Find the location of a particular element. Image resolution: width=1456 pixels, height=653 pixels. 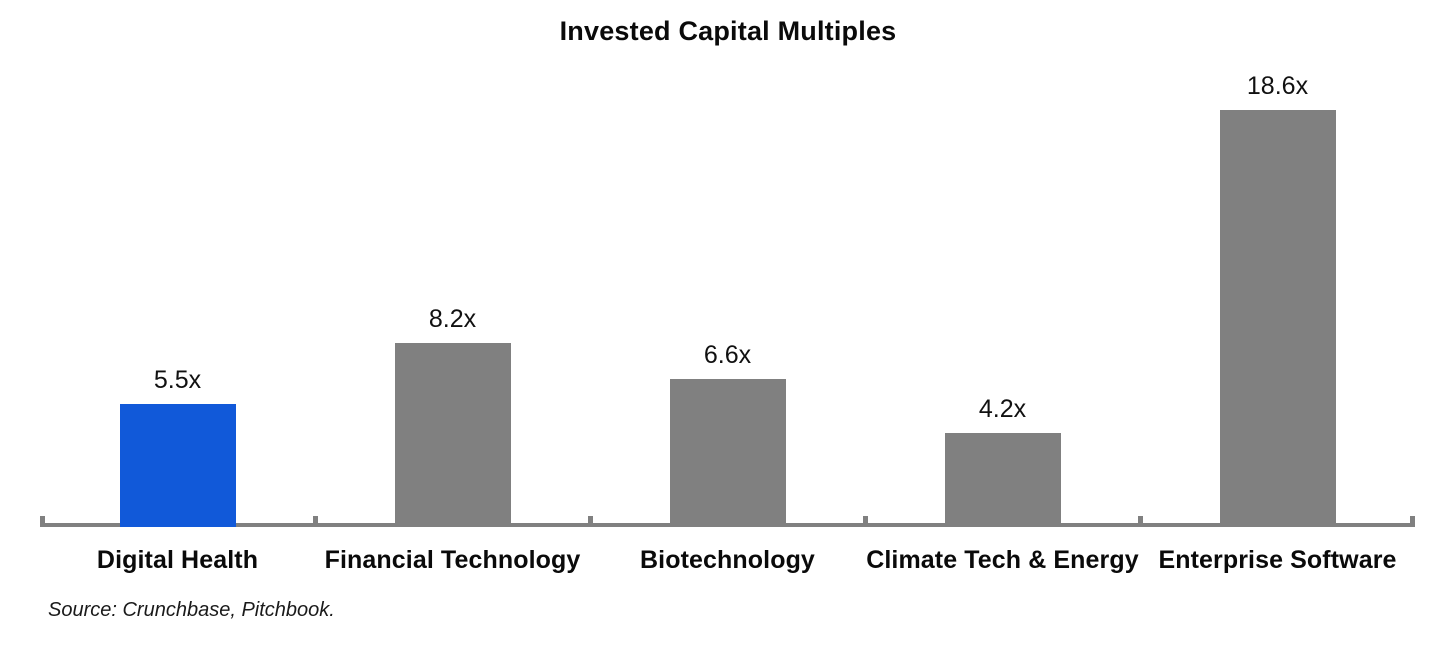

category-label-enterprise-software: Enterprise Software is located at coordinates (1277, 560).